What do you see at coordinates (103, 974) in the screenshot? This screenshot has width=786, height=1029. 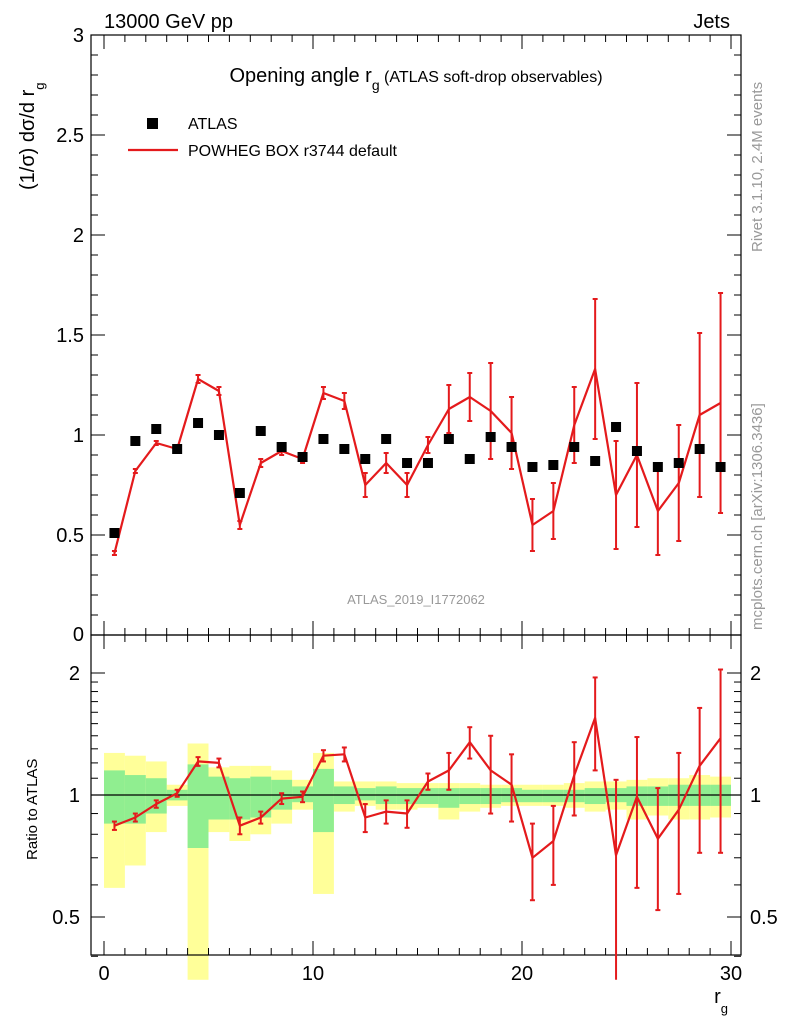 I see `x-tick-label: 0` at bounding box center [103, 974].